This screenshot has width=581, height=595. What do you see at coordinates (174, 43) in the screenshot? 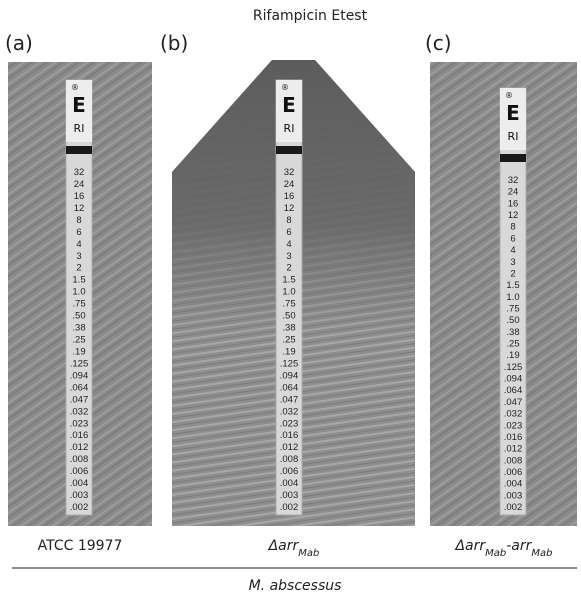
I see `panel-label: (b)` at bounding box center [174, 43].